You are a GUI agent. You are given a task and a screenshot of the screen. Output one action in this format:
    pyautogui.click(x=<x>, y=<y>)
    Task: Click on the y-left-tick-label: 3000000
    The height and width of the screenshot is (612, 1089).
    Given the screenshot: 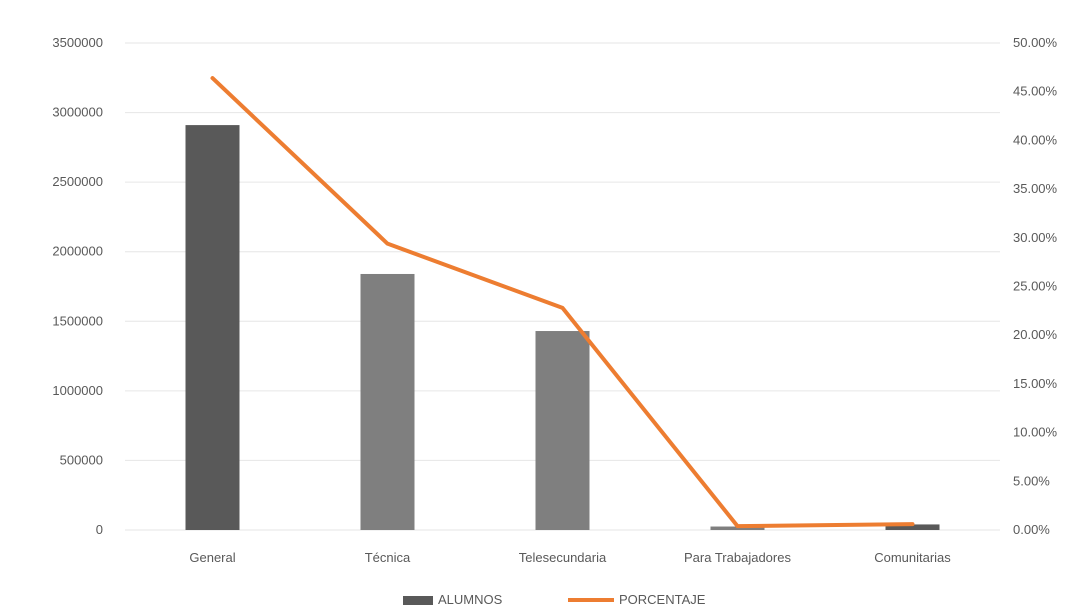 What is the action you would take?
    pyautogui.click(x=77, y=112)
    